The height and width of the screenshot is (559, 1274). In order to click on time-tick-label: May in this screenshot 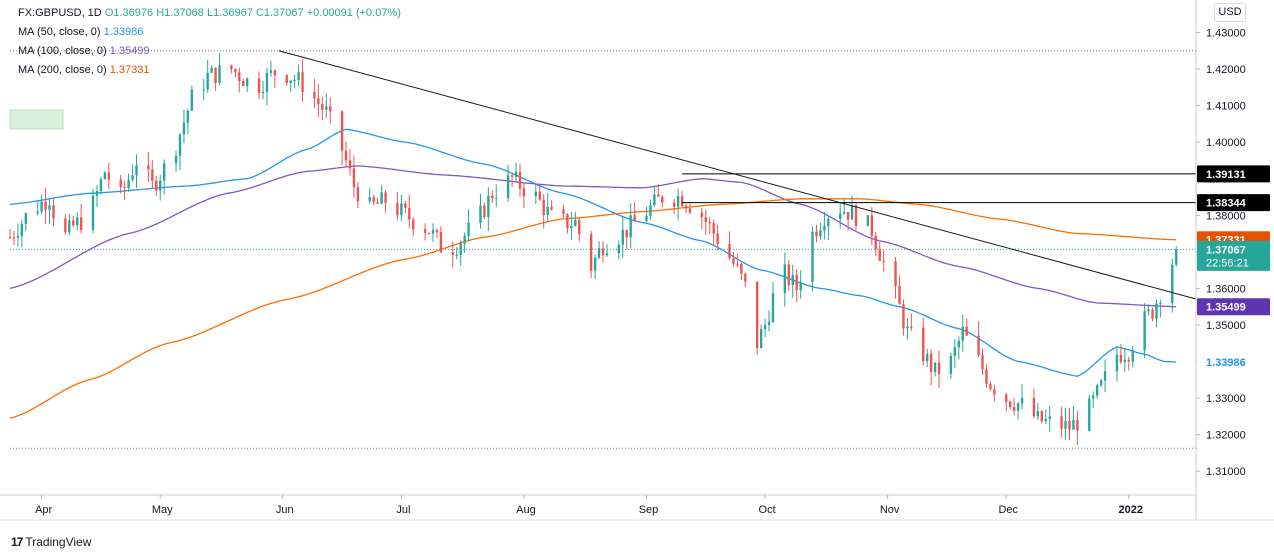, I will do `click(162, 510)`.